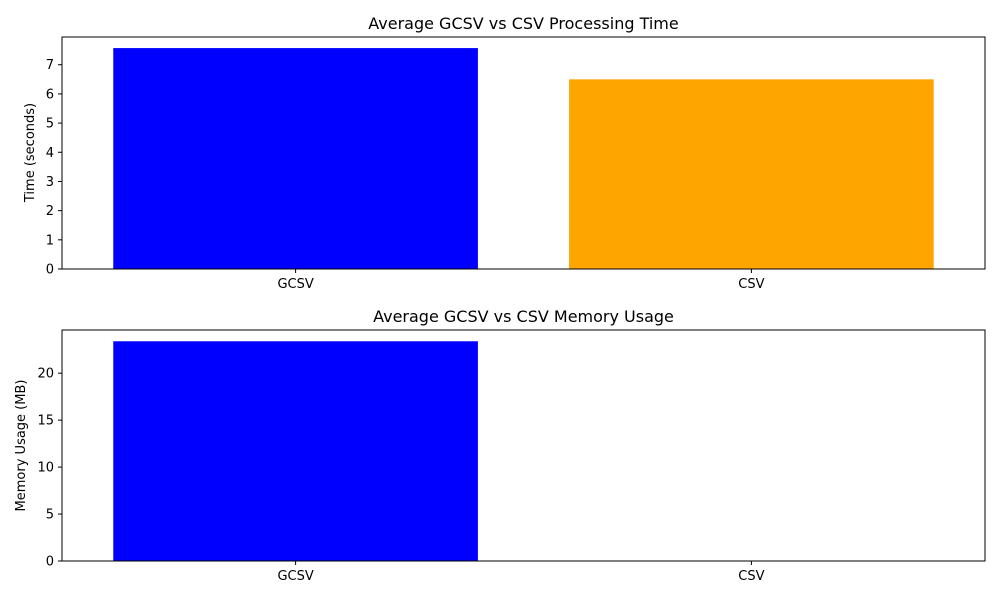 This screenshot has height=600, width=1000. I want to click on y-tick-label: 3, so click(50, 182).